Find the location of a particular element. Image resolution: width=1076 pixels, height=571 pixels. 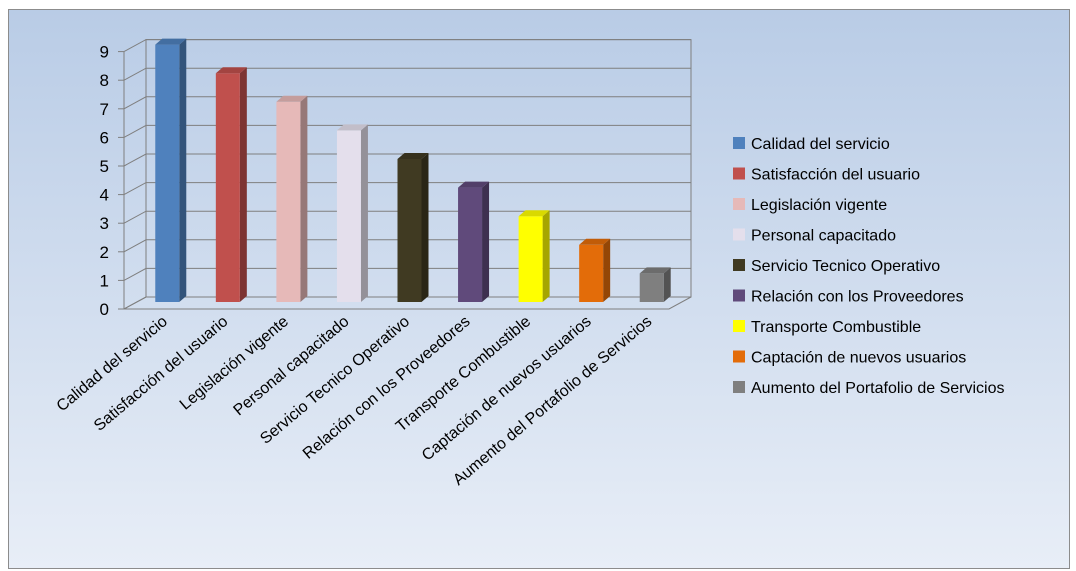

legend-label: Legislación vigente is located at coordinates (819, 205).